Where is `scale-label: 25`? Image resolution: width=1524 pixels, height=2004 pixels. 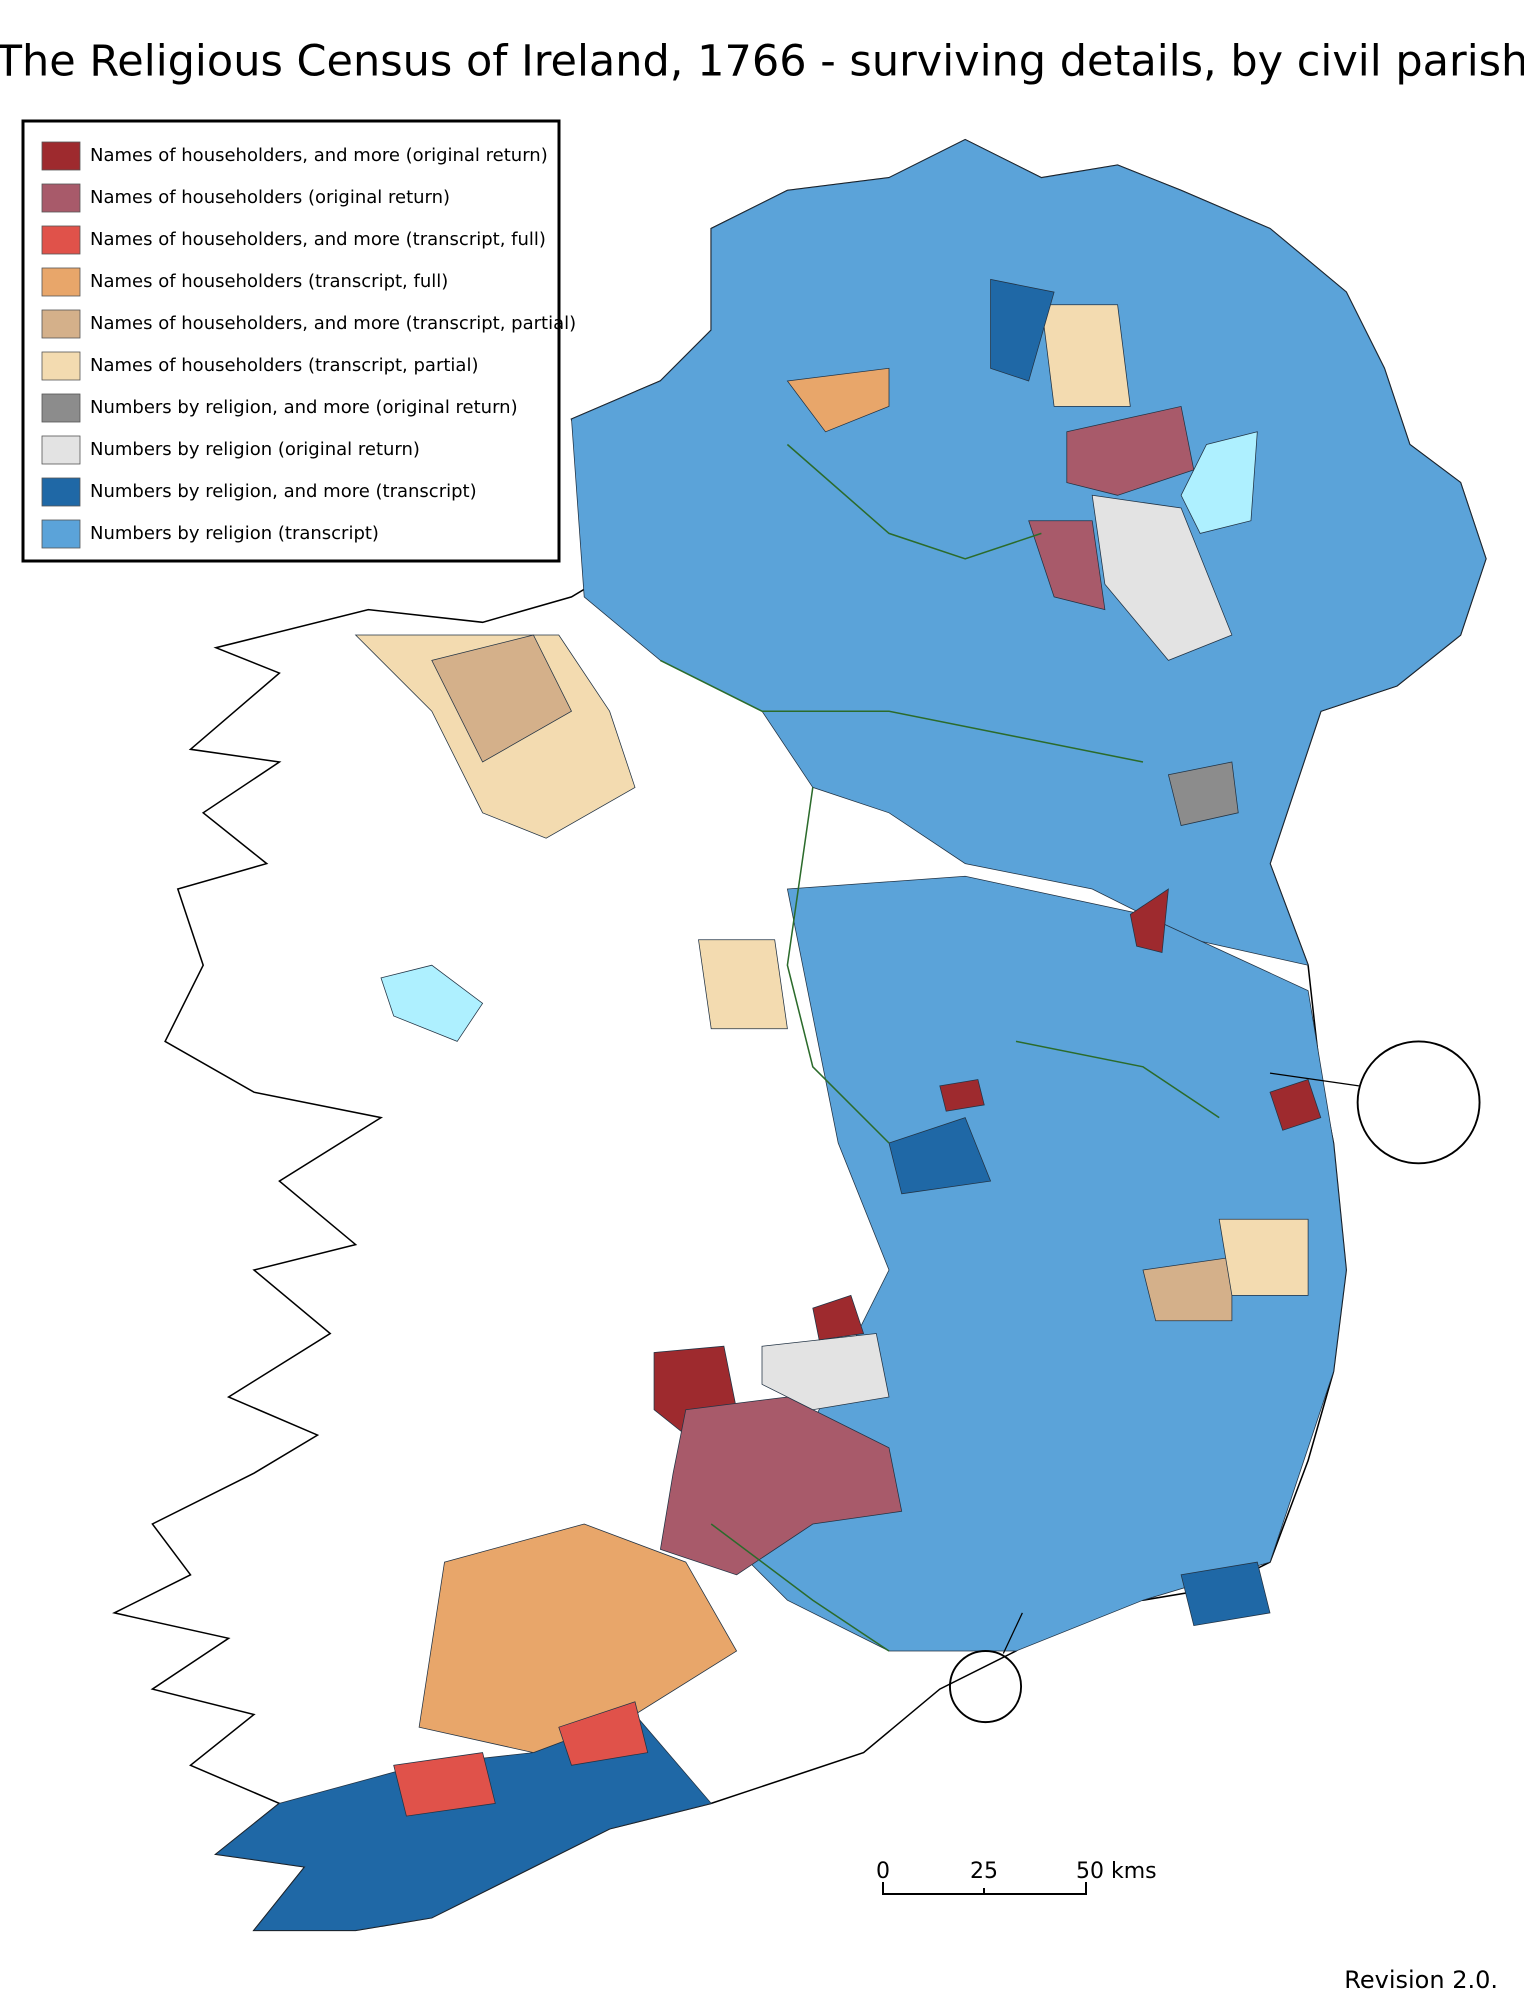 scale-label: 25 is located at coordinates (984, 1871).